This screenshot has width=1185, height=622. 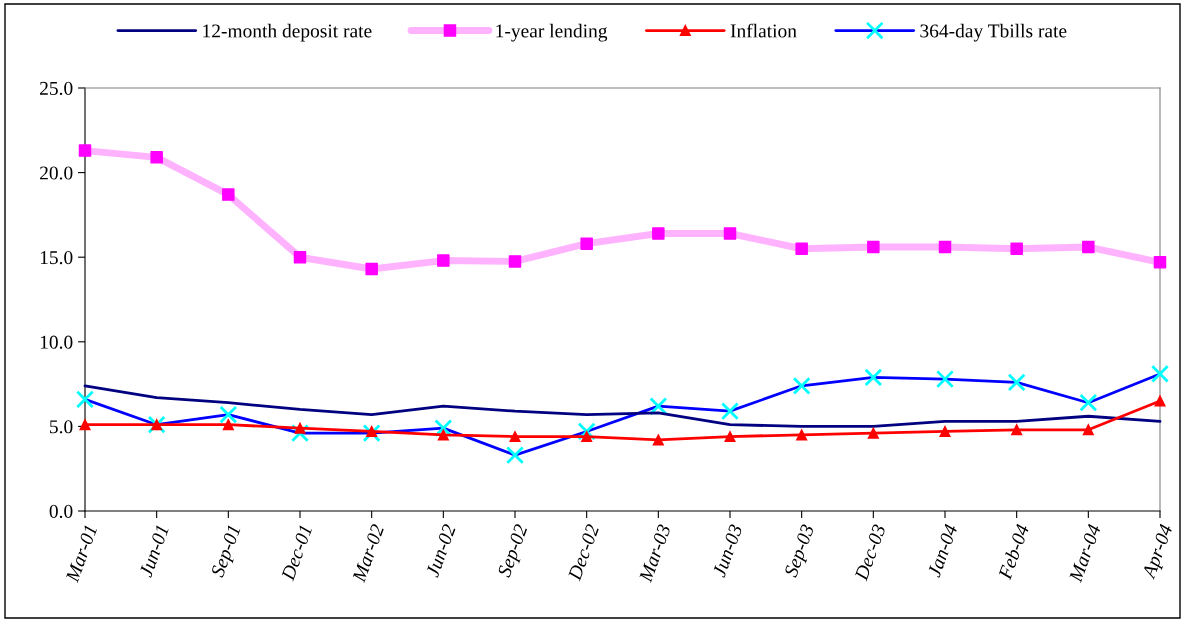 I want to click on x-tick-label: Mar-02, so click(x=368, y=553).